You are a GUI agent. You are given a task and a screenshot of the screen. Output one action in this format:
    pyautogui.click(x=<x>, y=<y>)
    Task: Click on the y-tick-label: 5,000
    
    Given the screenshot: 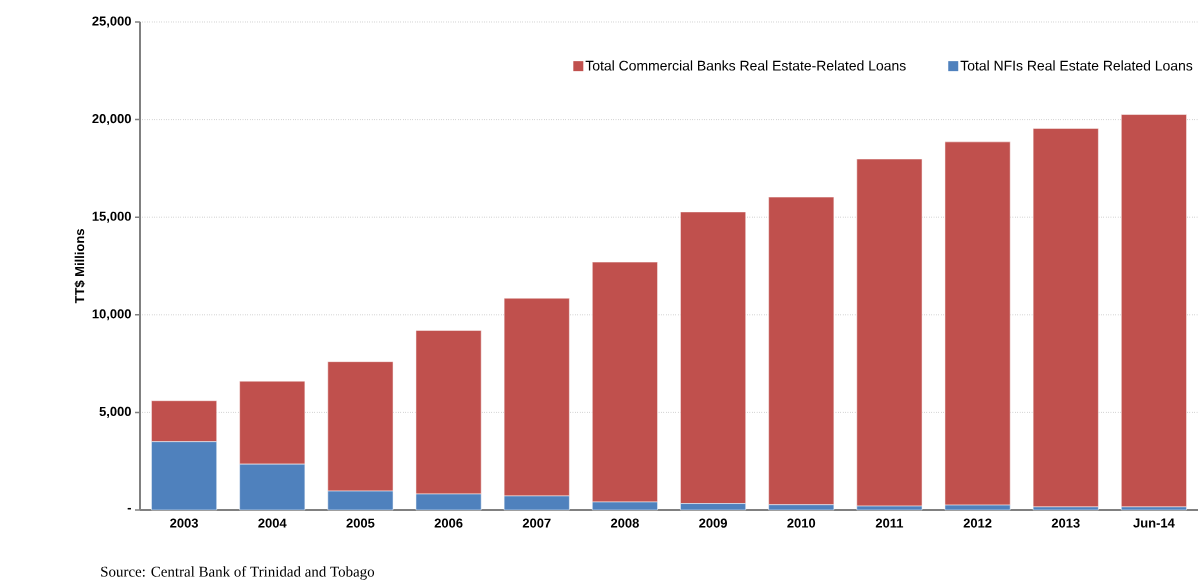 What is the action you would take?
    pyautogui.click(x=115, y=412)
    